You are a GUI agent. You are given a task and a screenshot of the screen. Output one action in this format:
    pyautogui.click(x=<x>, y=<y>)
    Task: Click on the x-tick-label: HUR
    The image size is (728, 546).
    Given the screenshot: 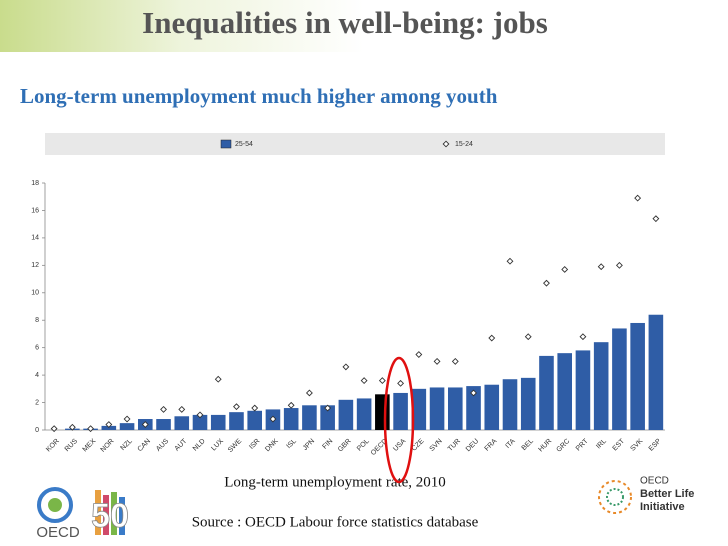 What is the action you would take?
    pyautogui.click(x=546, y=446)
    